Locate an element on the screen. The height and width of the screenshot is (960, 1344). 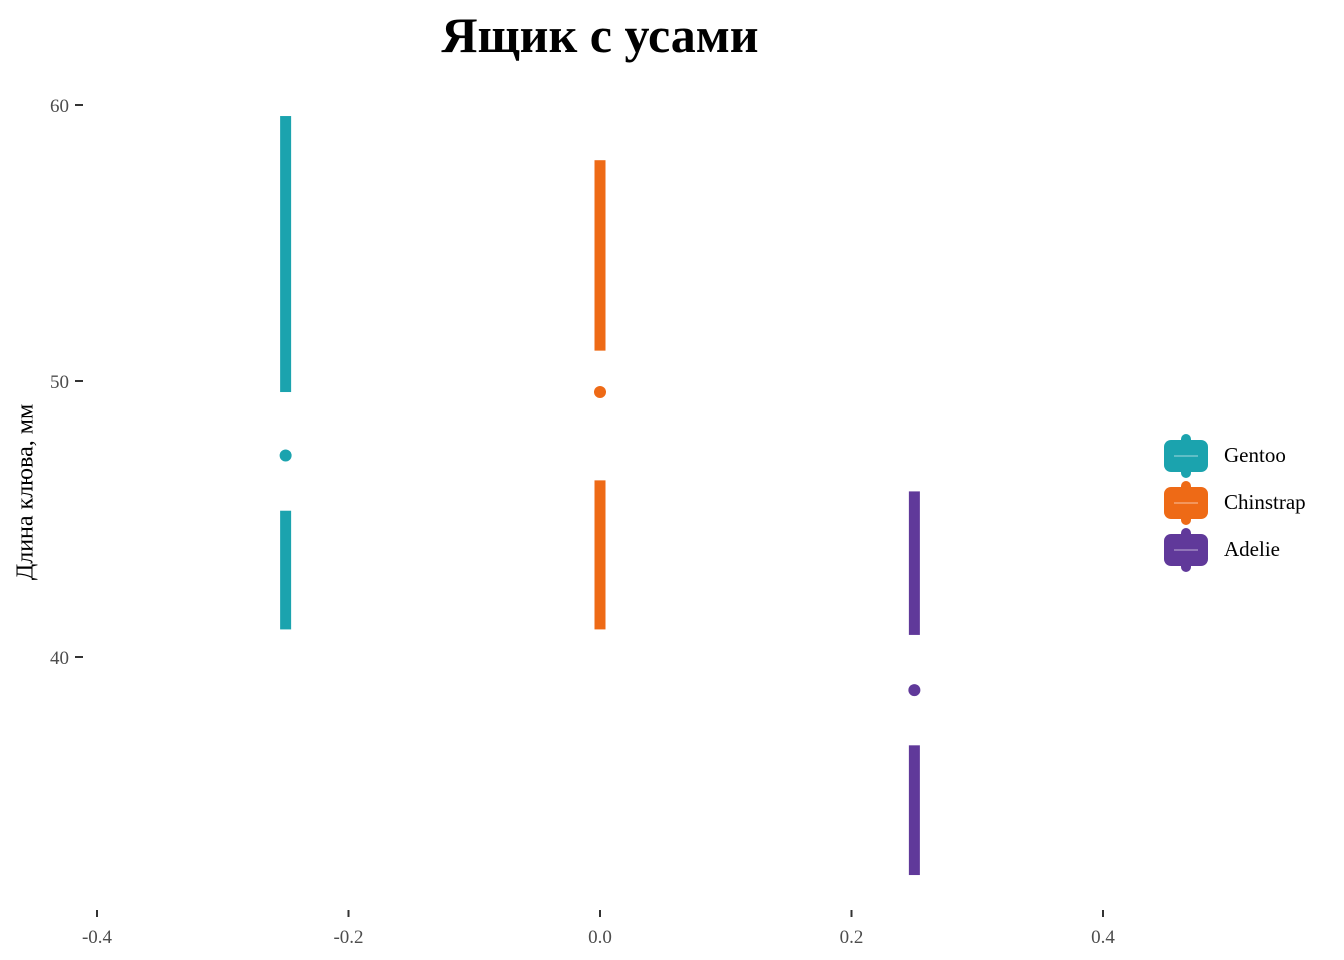
x-tick-label: -0.2 is located at coordinates (348, 937).